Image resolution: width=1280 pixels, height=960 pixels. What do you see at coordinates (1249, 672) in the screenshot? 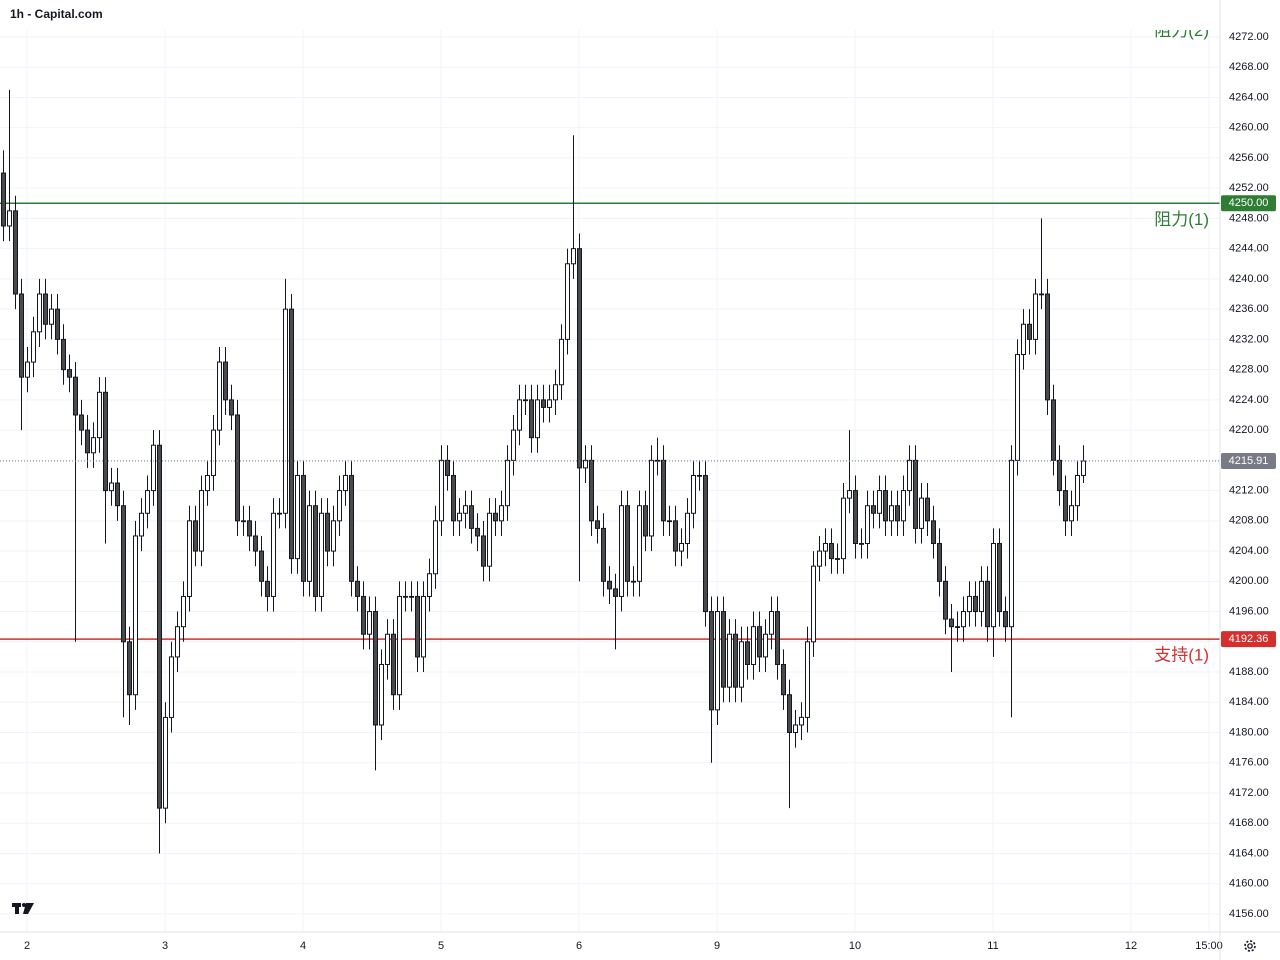
I see `y-tick-label: 4188.00` at bounding box center [1249, 672].